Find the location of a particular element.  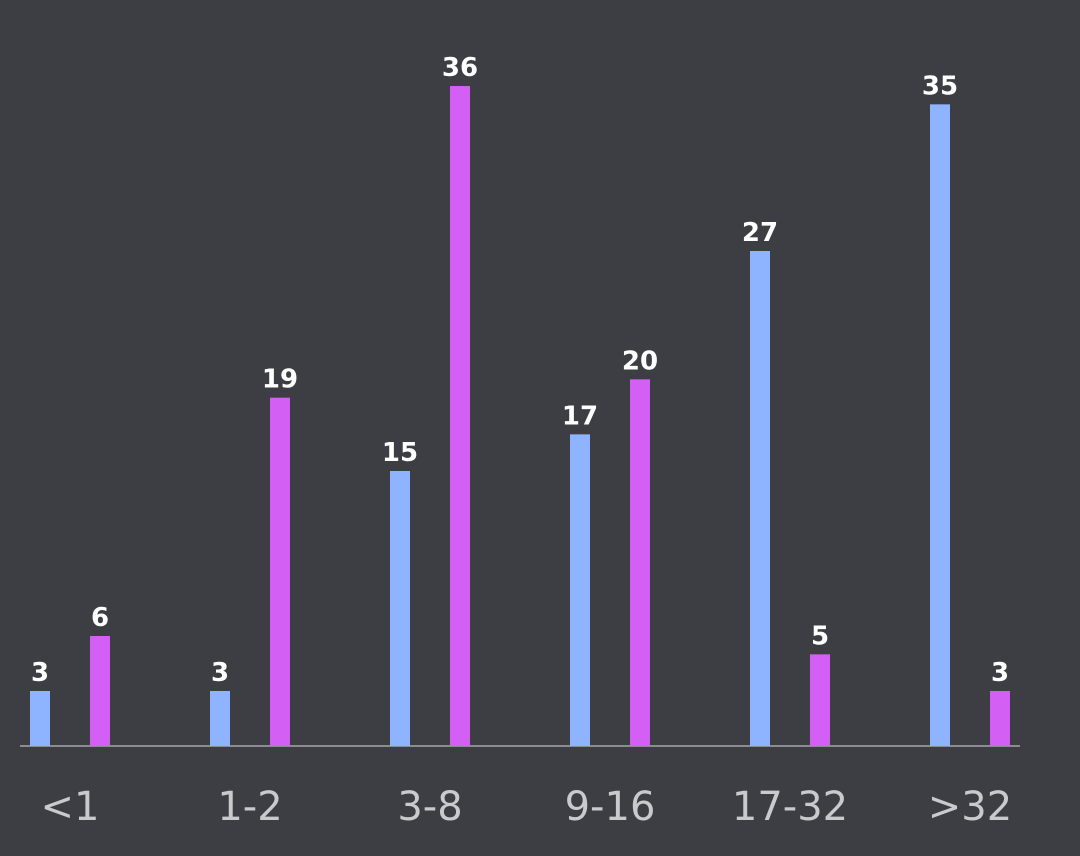

category-label-4: 17-32 is located at coordinates (790, 807).